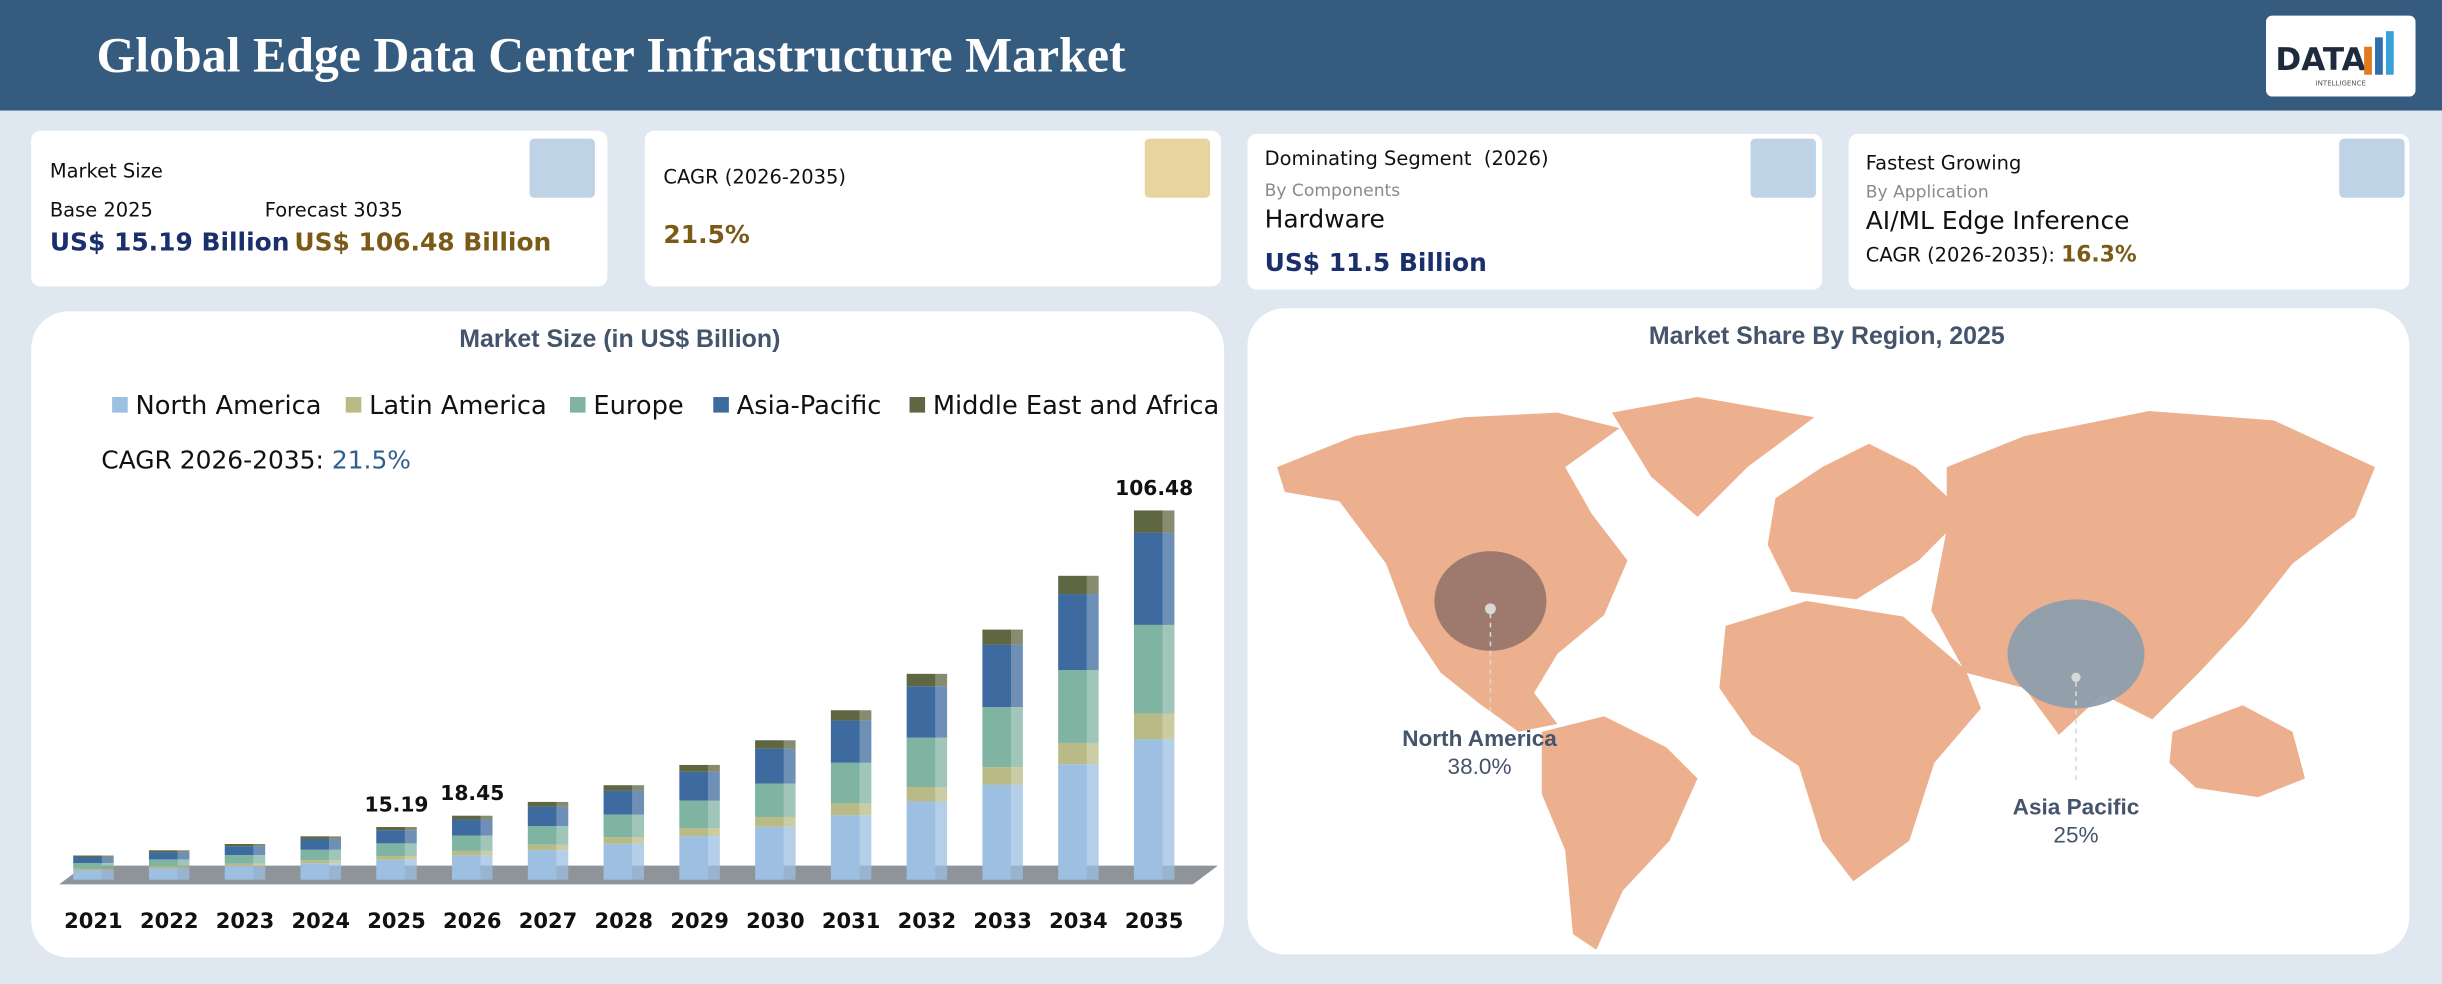  I want to click on cagr-value: 21.5%, so click(371, 460).